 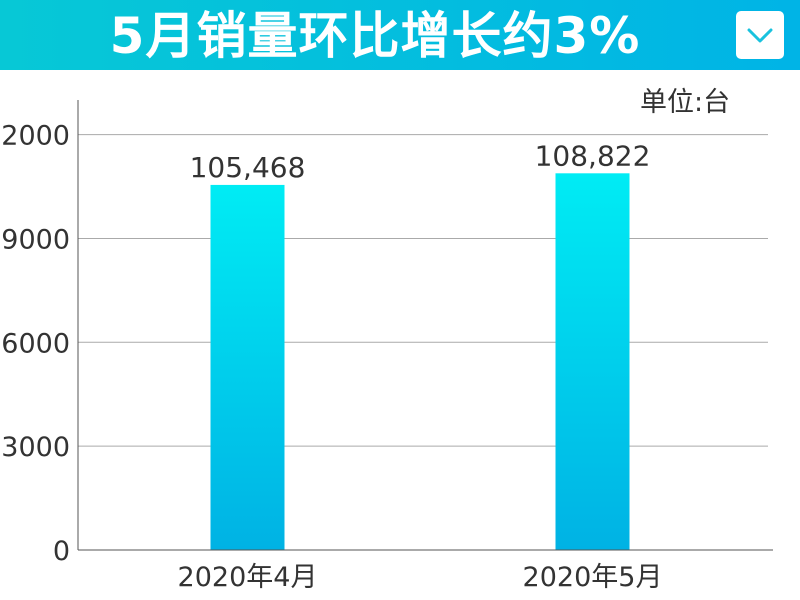 I want to click on chevron-down-icon, so click(x=760, y=35).